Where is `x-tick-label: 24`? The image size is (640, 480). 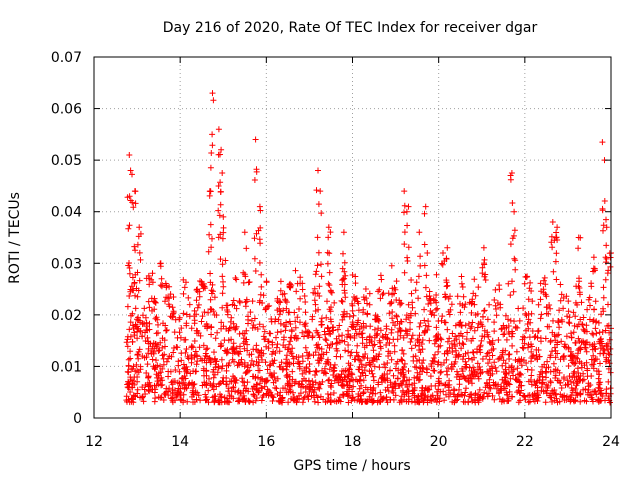
x-tick-label: 24 is located at coordinates (611, 442).